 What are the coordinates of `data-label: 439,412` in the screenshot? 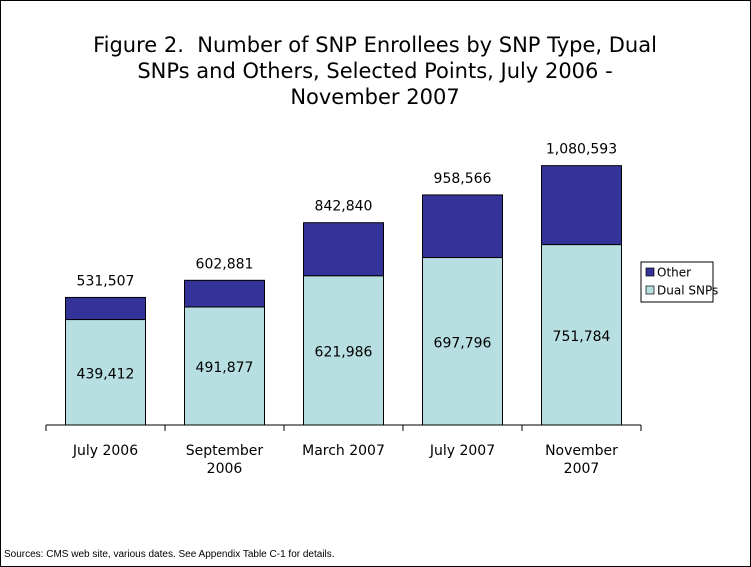 It's located at (106, 374).